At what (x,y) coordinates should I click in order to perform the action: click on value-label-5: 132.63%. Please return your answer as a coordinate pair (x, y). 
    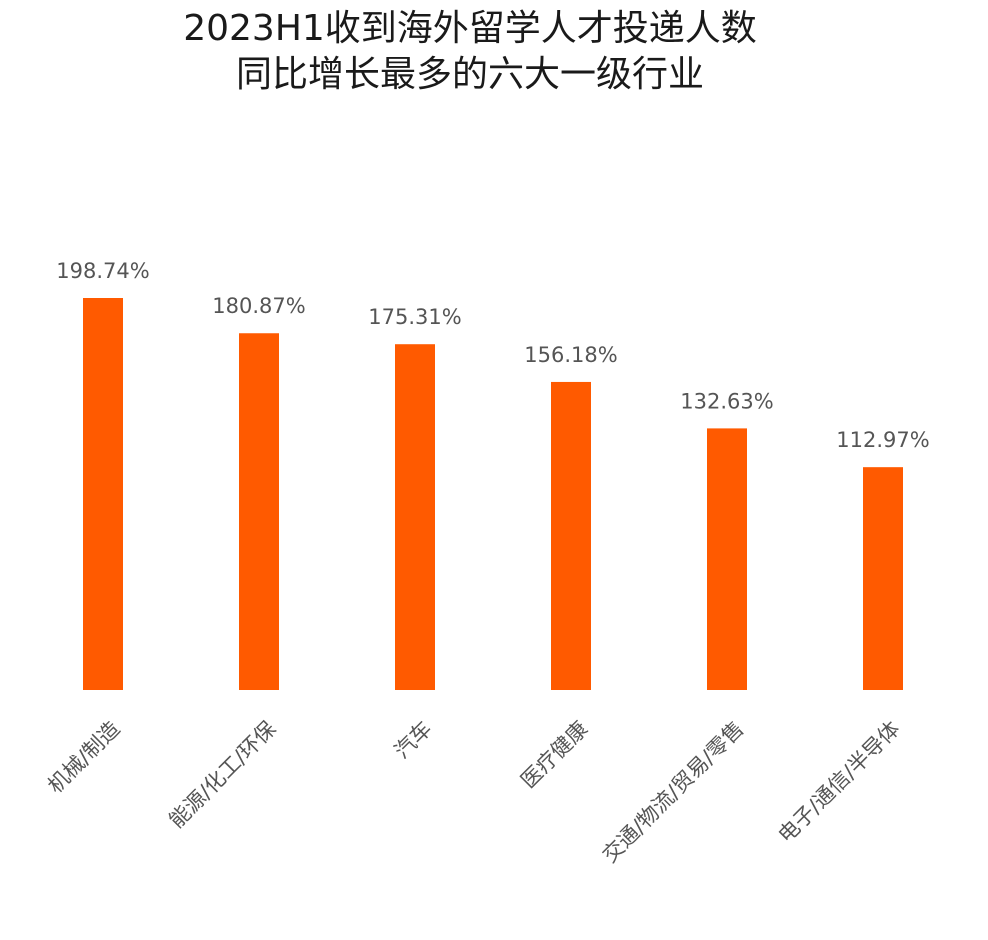
    Looking at the image, I should click on (726, 401).